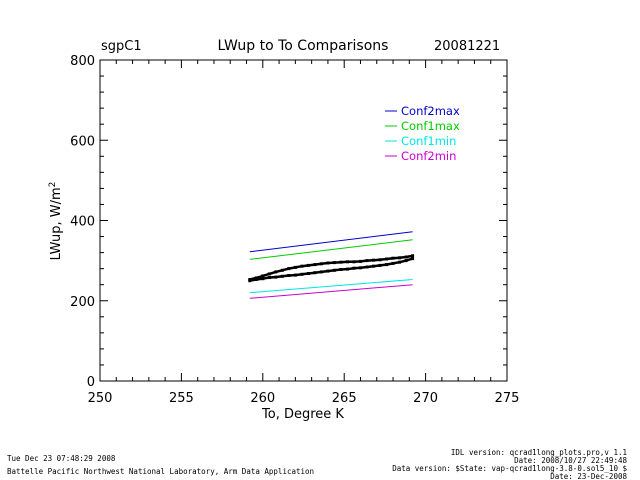 The image size is (640, 480). I want to click on y-tick-label: 800, so click(82, 61).